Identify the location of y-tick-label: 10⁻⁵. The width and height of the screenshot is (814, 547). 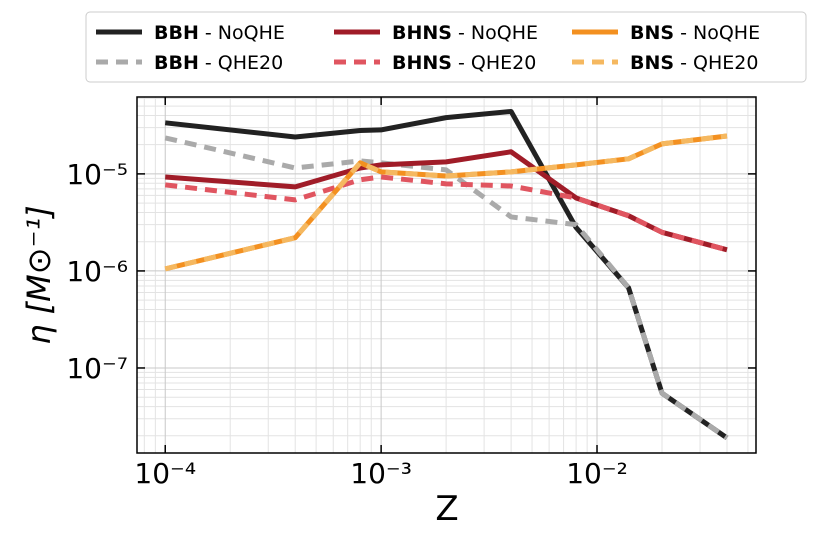
(97, 174).